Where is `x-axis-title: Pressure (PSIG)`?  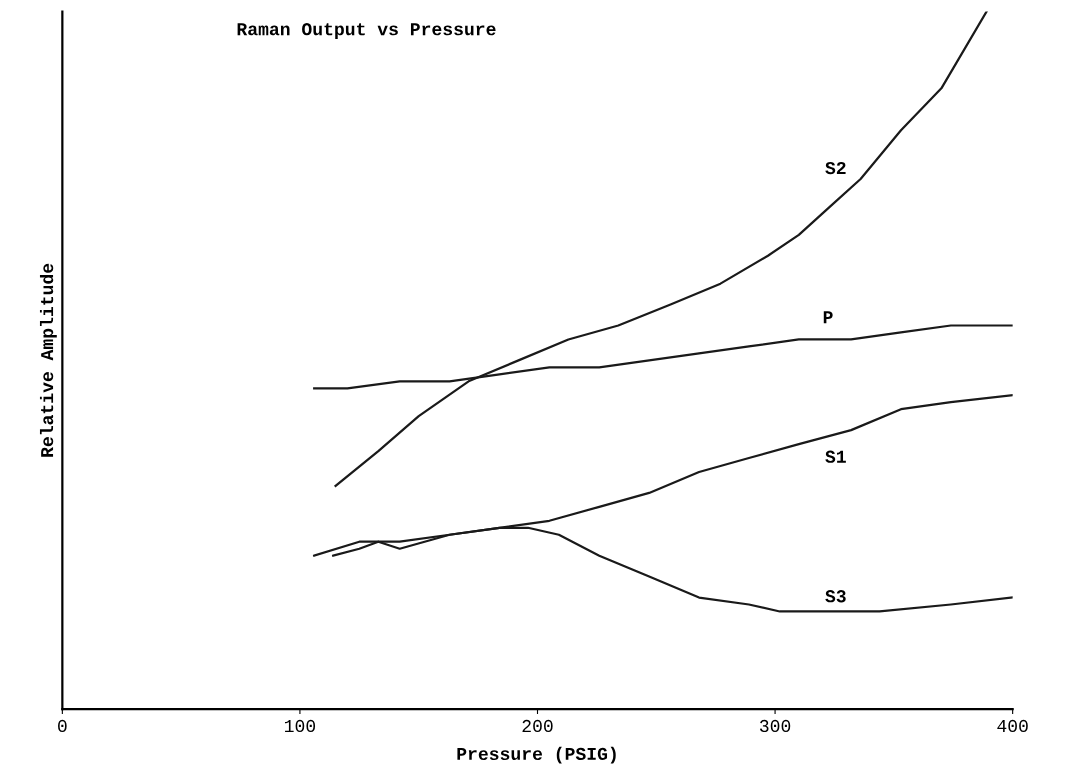
x-axis-title: Pressure (PSIG) is located at coordinates (536, 755).